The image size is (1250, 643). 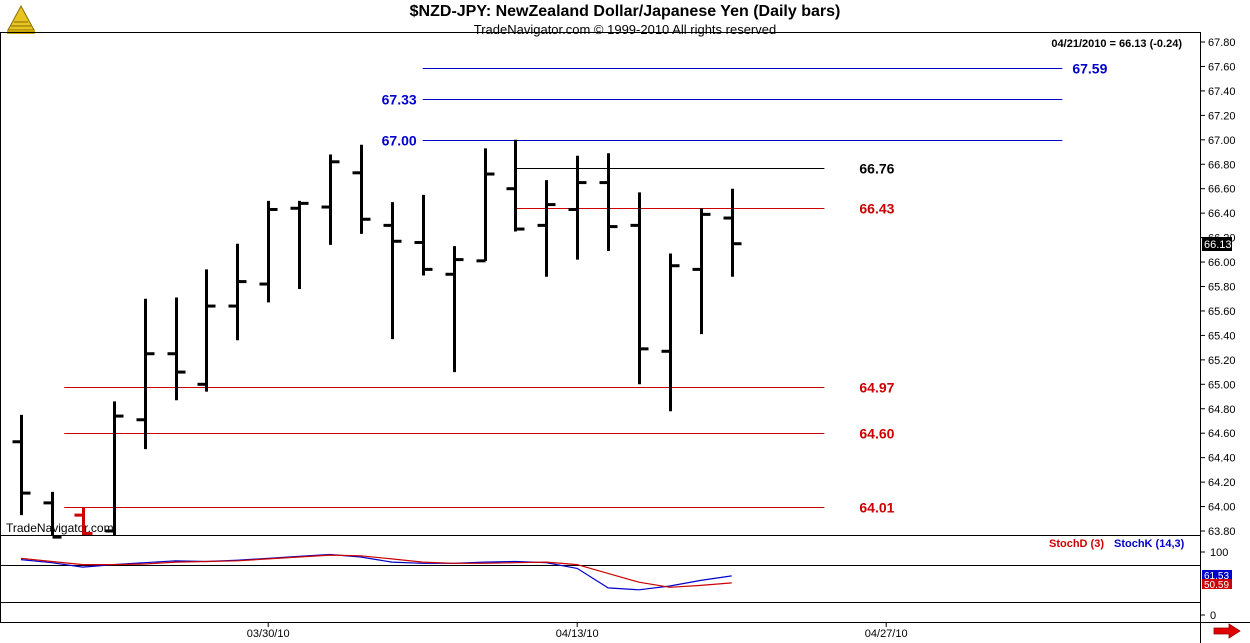 What do you see at coordinates (1089, 69) in the screenshot?
I see `level-label: 67.59` at bounding box center [1089, 69].